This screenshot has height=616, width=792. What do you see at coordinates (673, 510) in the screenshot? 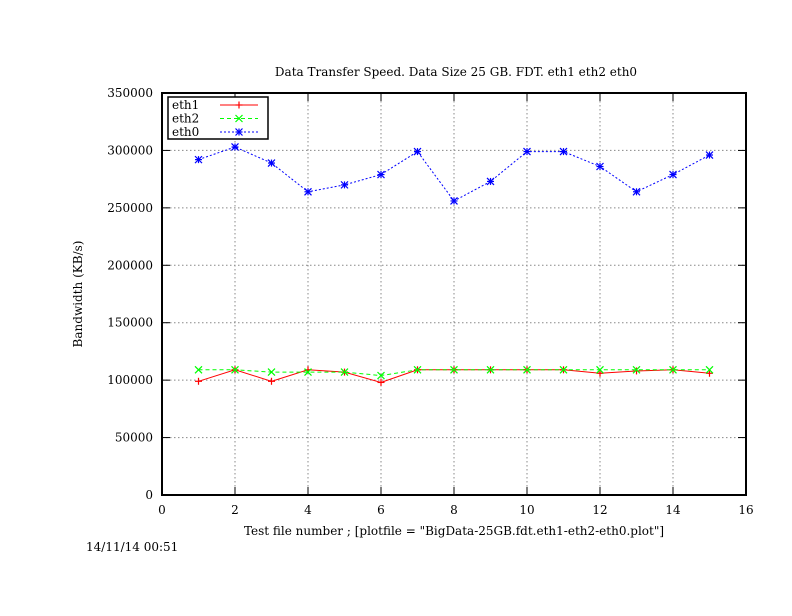
I see `x-tick-label: 14` at bounding box center [673, 510].